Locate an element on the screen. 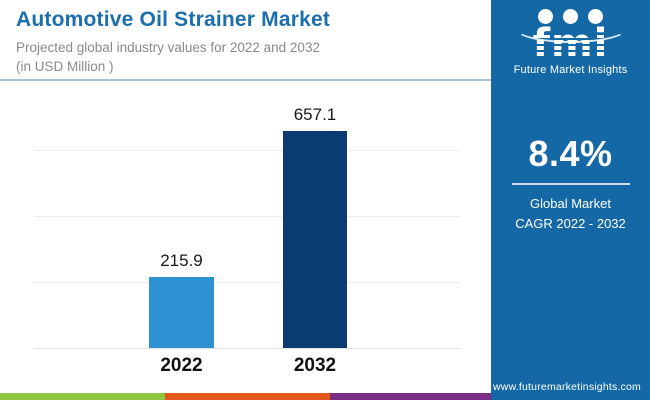 The width and height of the screenshot is (650, 400). x-axis-label-2022: 2022 is located at coordinates (181, 365).